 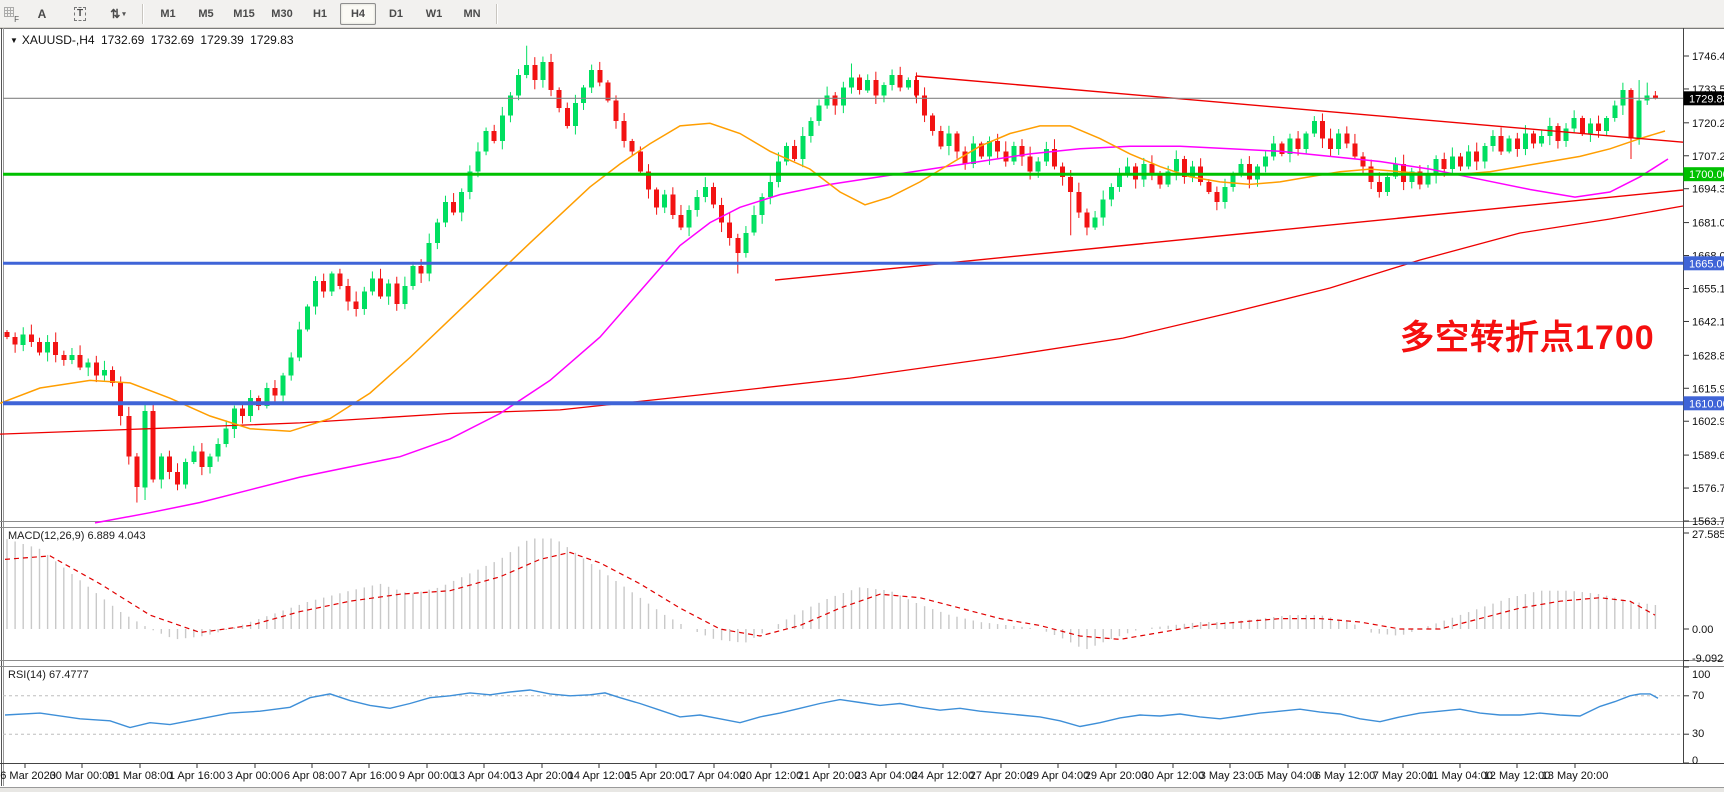 I want to click on time-label: 29 Apr 20:00, so click(x=1116, y=776).